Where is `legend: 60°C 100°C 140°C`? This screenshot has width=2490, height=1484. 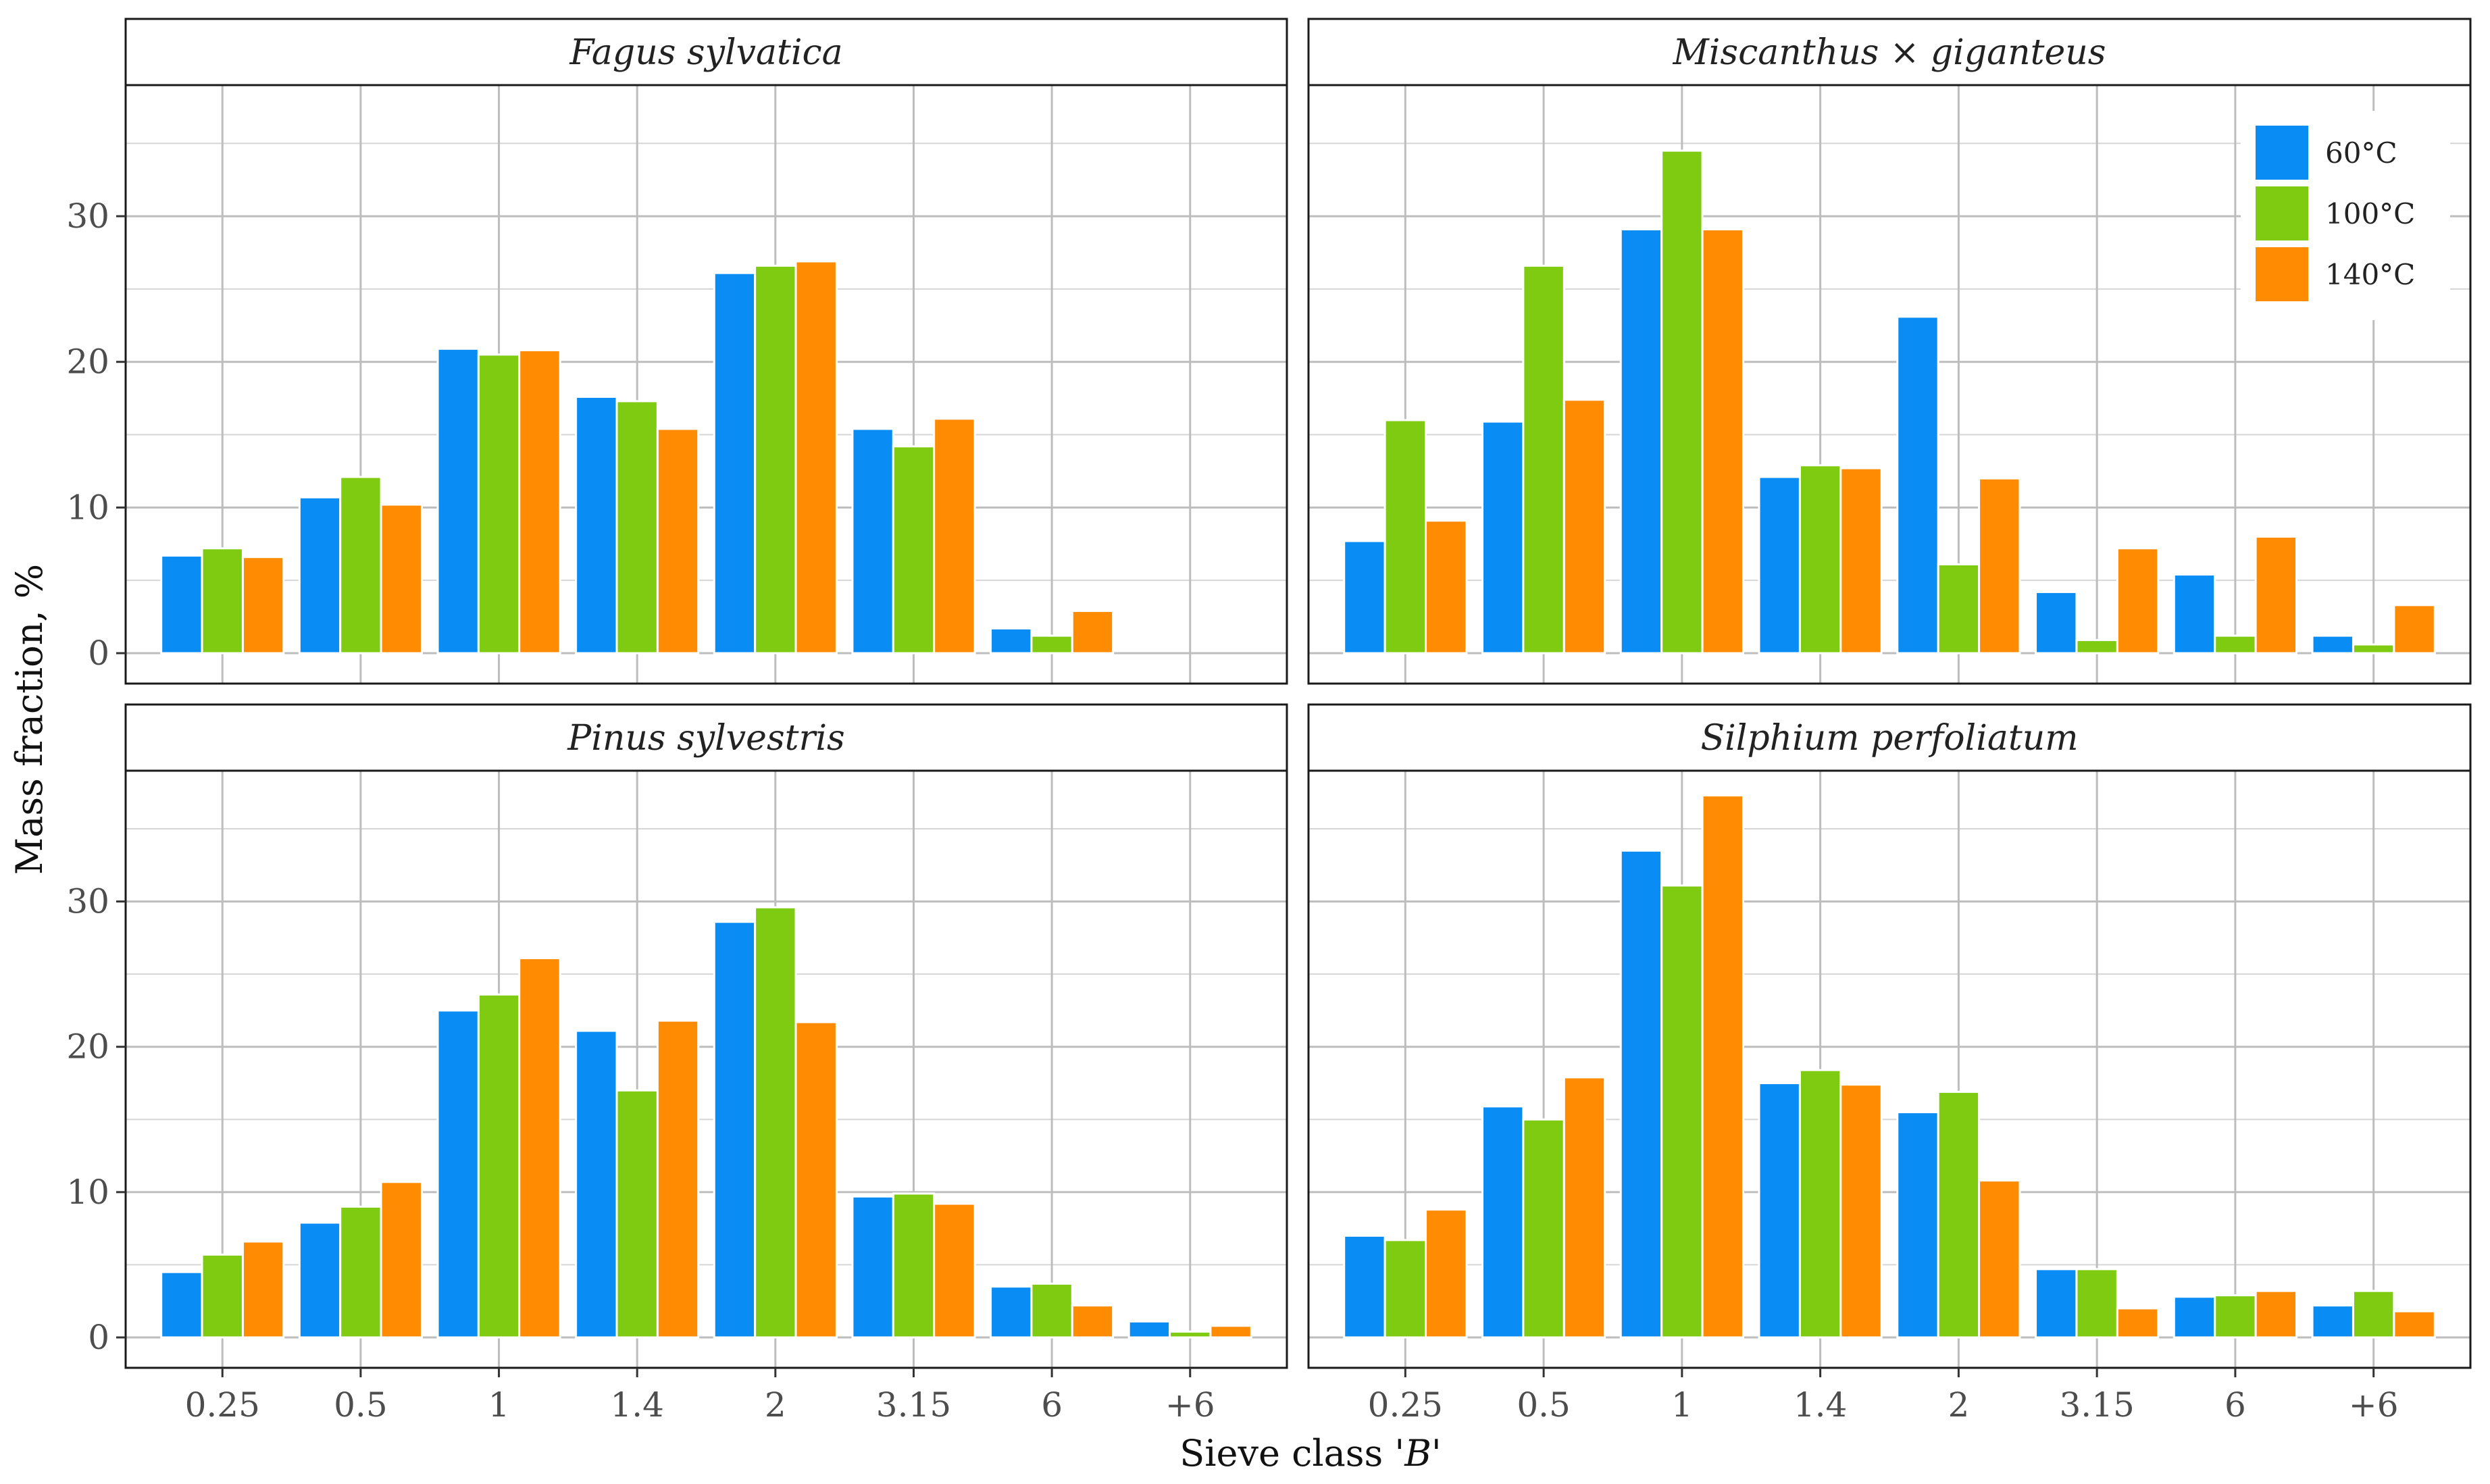
legend: 60°C 100°C 140°C is located at coordinates (2345, 215).